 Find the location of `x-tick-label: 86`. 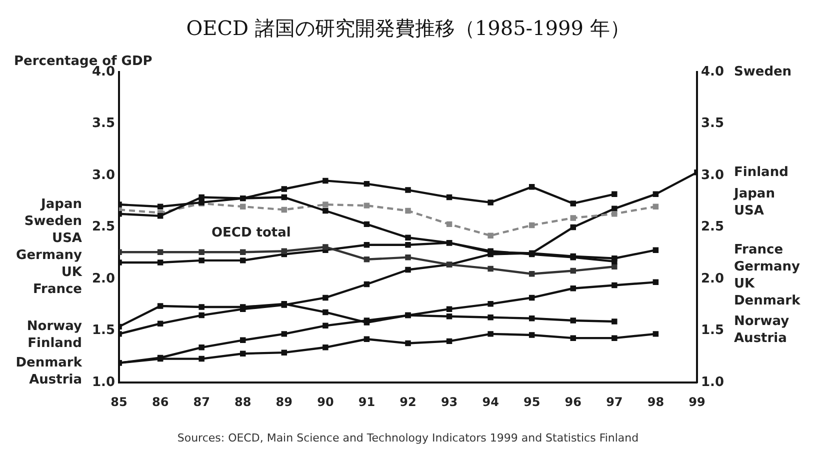

x-tick-label: 86 is located at coordinates (160, 401).